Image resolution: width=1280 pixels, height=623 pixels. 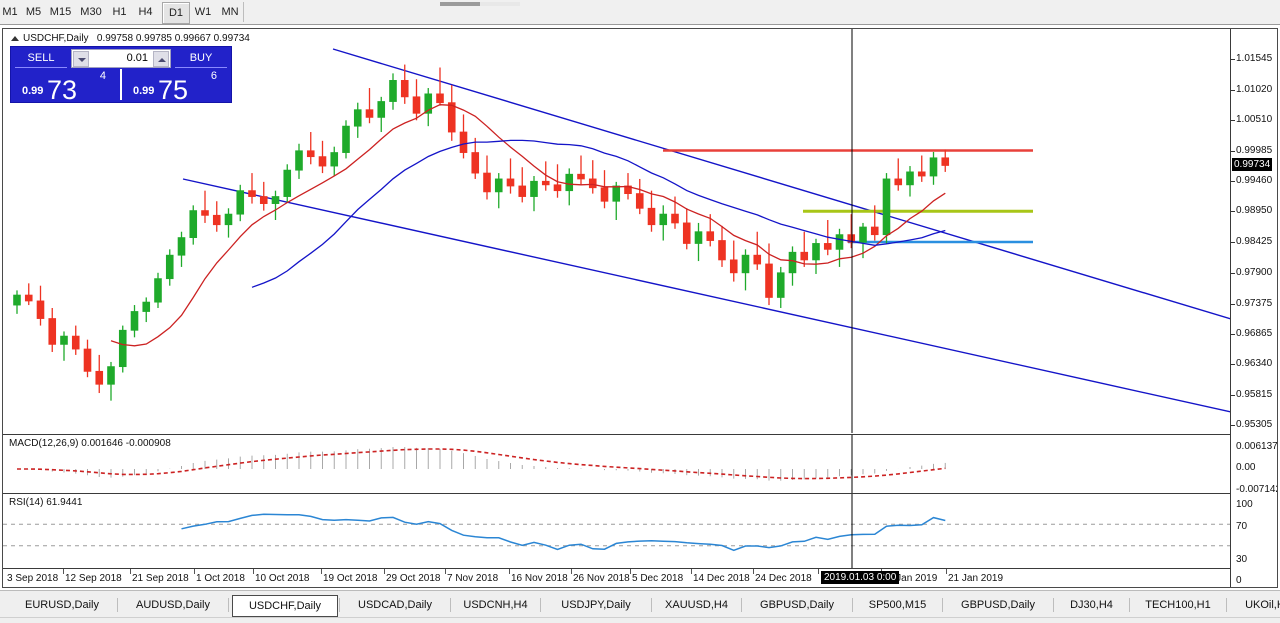 I want to click on timeframe-h1: H1, so click(x=119, y=12).